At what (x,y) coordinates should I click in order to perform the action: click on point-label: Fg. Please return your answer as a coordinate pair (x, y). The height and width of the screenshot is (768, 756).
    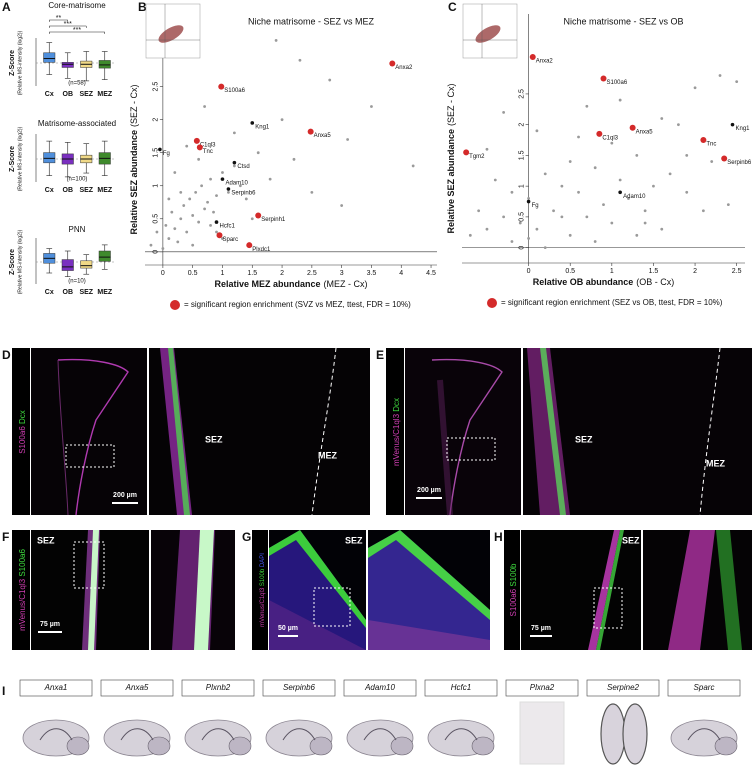
    Looking at the image, I should click on (535, 206).